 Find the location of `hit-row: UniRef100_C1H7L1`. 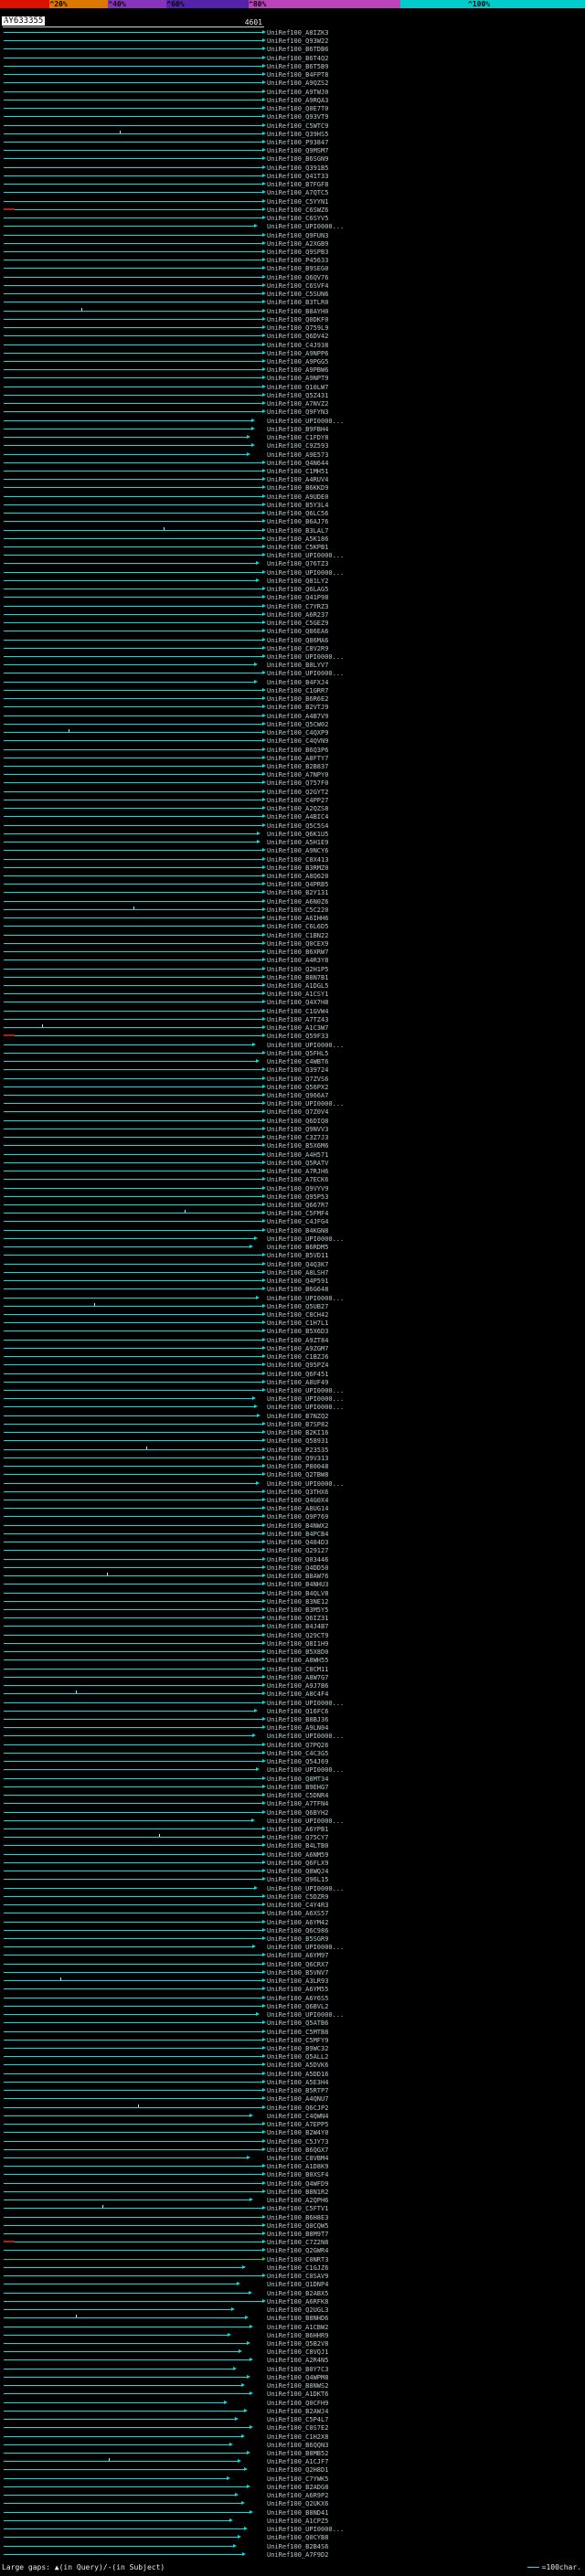

hit-row: UniRef100_C1H7L1 is located at coordinates (293, 1323).